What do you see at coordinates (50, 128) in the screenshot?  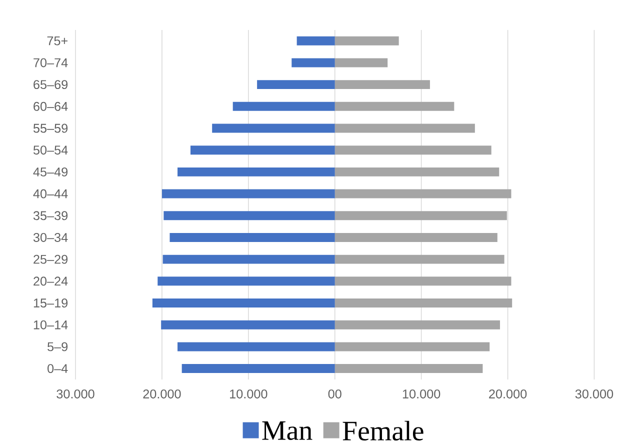 I see `y-tick-label: 55–59` at bounding box center [50, 128].